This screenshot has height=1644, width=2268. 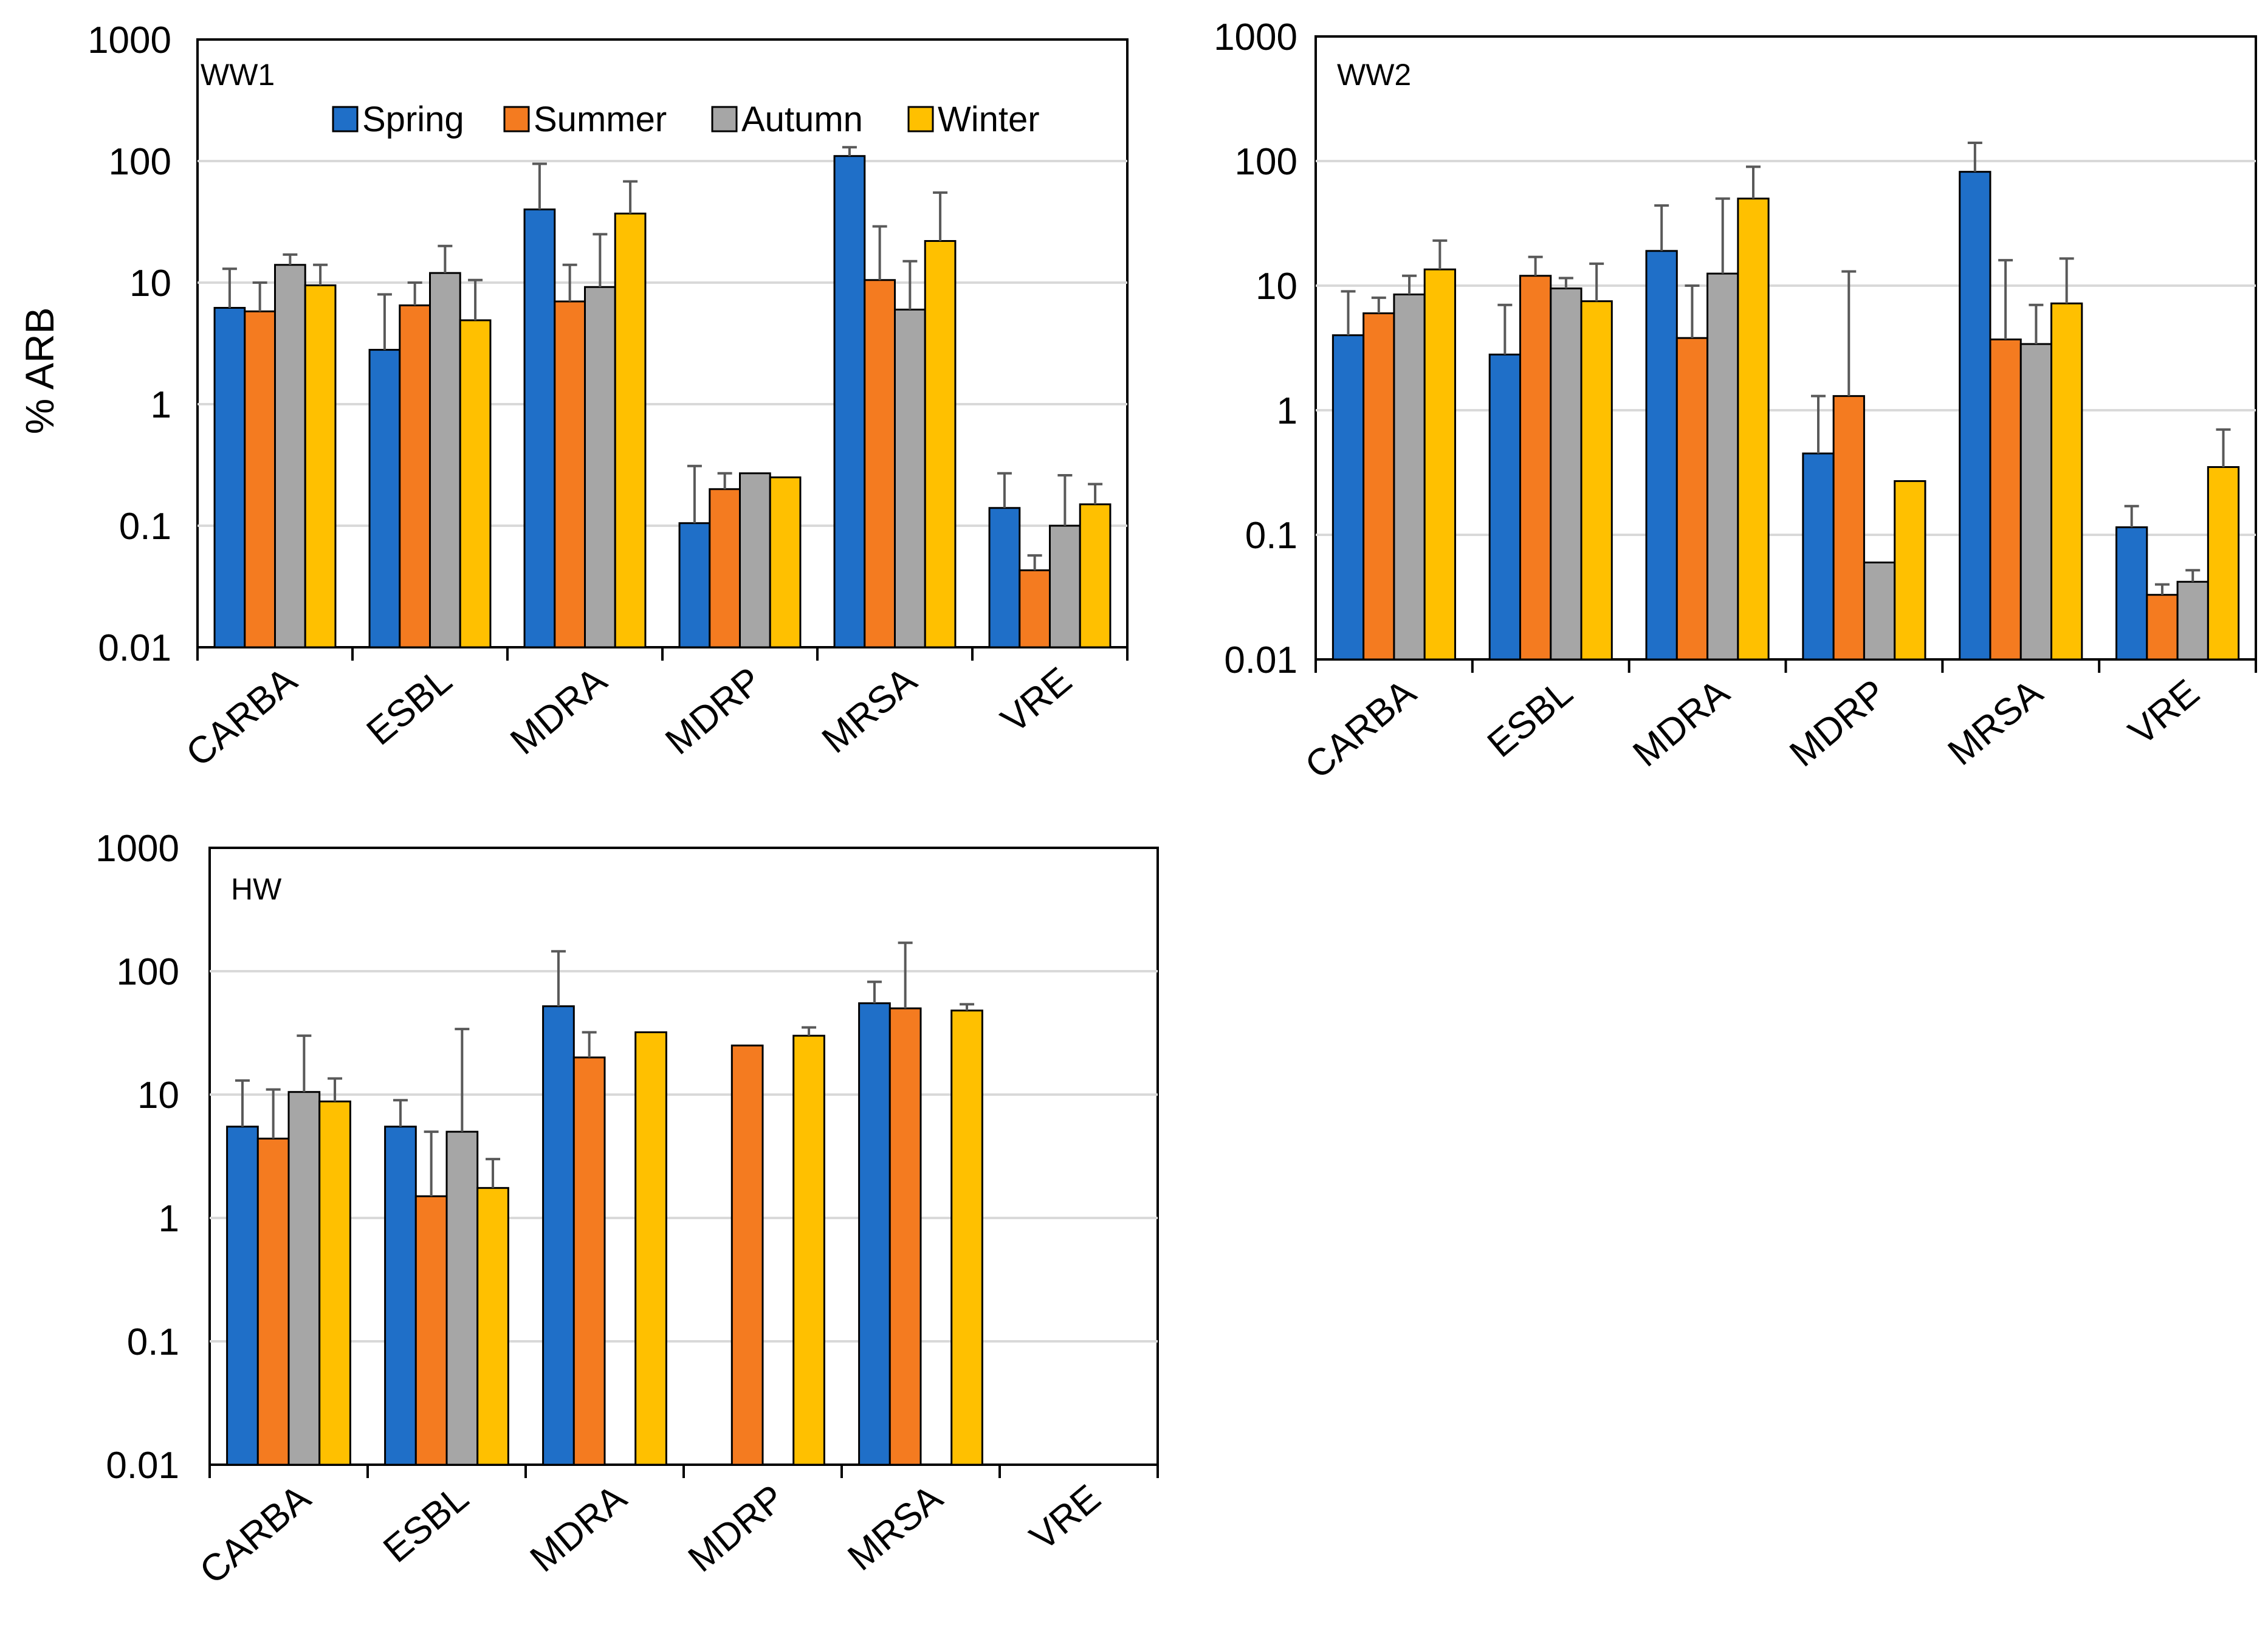 What do you see at coordinates (2066, 482) in the screenshot?
I see `bar-ww2-winter-mrsa` at bounding box center [2066, 482].